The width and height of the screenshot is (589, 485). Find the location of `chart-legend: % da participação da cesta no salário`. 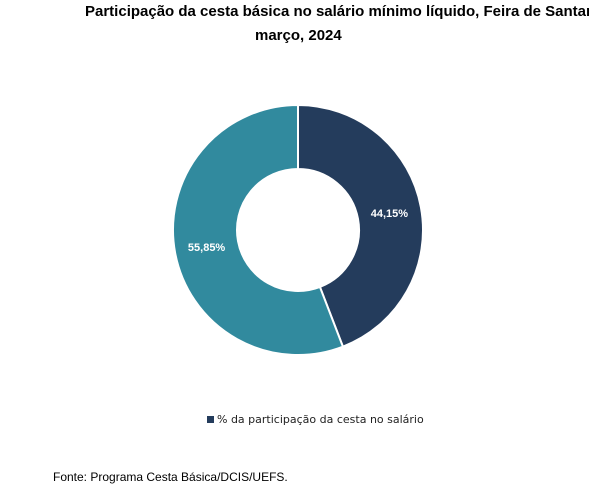

chart-legend: % da participação da cesta no salário is located at coordinates (315, 419).